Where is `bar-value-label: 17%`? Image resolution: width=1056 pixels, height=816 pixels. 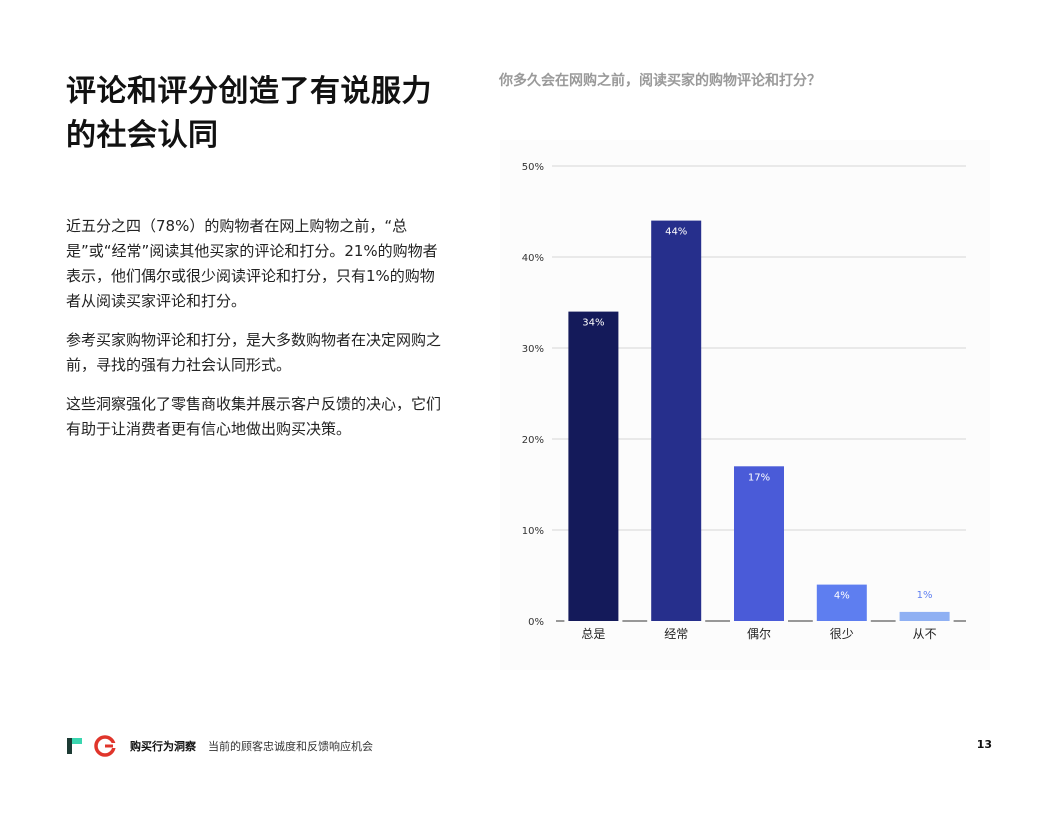 bar-value-label: 17% is located at coordinates (759, 477).